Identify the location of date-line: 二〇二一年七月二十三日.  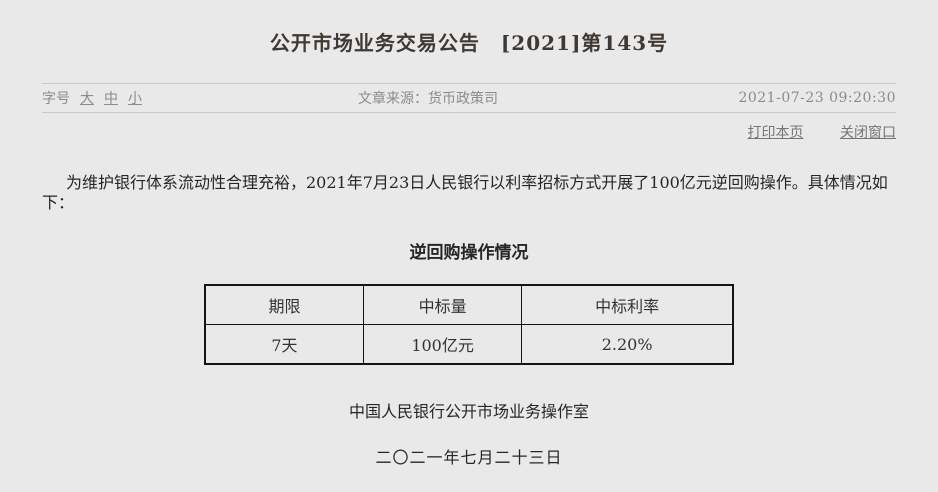
(469, 457).